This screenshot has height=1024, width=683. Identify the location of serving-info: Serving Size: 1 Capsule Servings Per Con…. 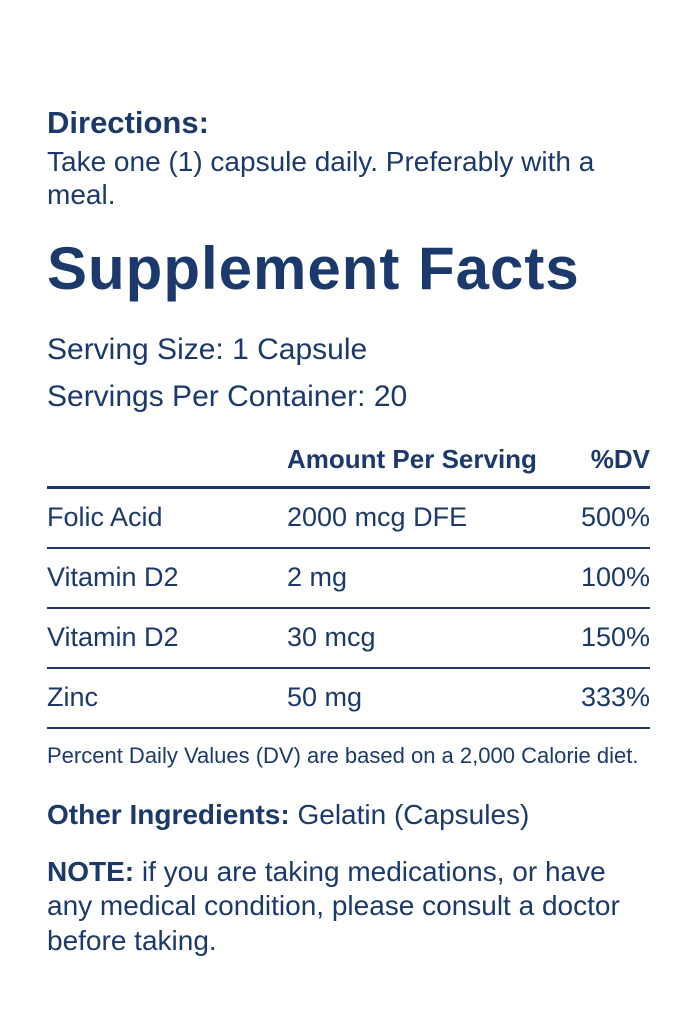
(348, 373).